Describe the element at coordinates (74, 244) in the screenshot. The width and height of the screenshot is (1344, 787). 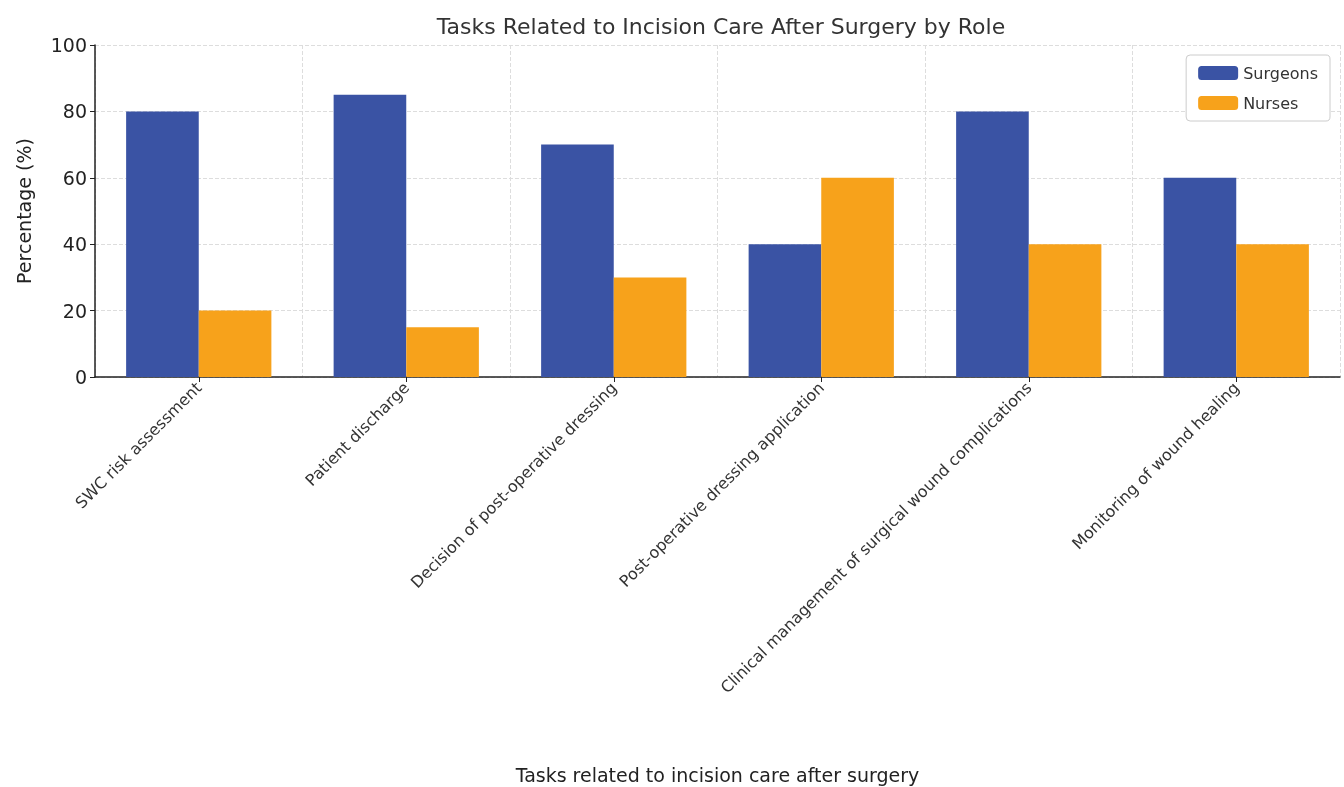
I see `y-tick-label: 40` at that location.